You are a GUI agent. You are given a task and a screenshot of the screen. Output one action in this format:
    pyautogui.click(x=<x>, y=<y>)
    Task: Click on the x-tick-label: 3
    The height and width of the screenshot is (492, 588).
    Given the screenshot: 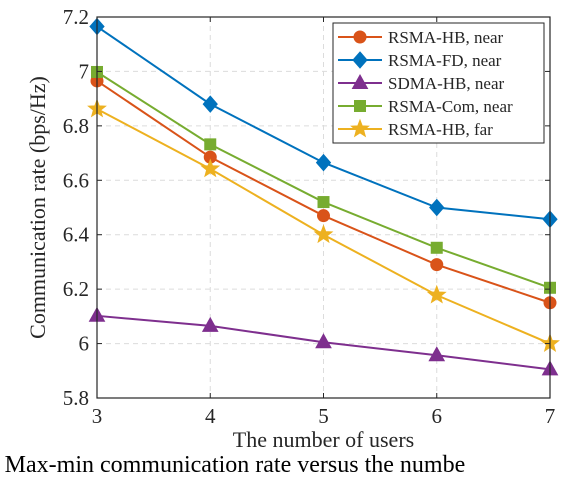 What is the action you would take?
    pyautogui.click(x=97, y=416)
    